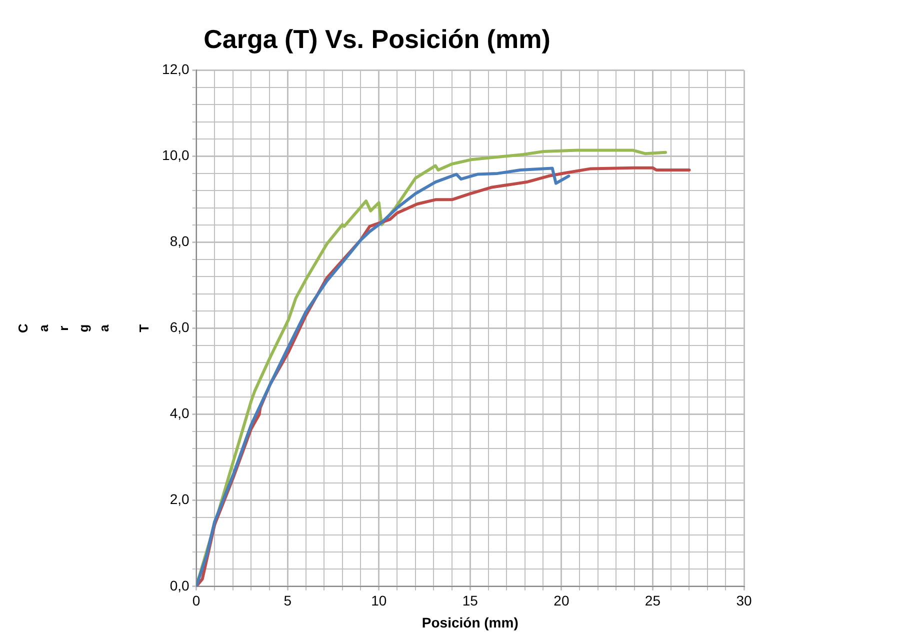 This screenshot has width=904, height=640. What do you see at coordinates (562, 600) in the screenshot?
I see `x-tick-label: 20` at bounding box center [562, 600].